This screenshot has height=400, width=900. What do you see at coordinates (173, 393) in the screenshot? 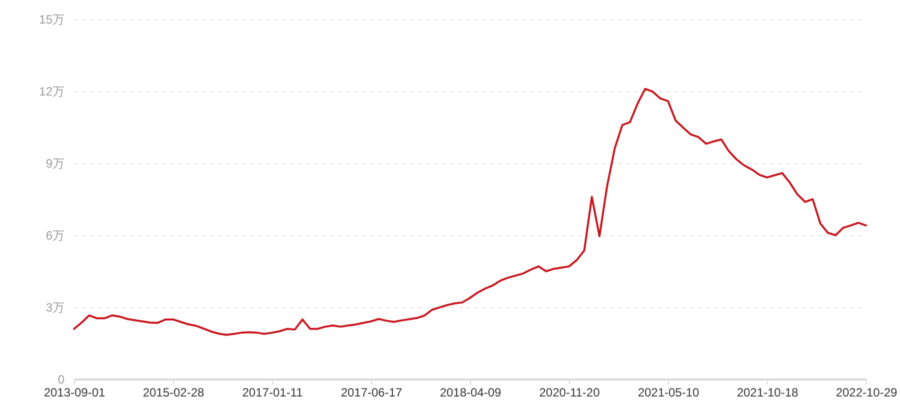
I see `x-tick-label: 2015-02-28` at bounding box center [173, 393].